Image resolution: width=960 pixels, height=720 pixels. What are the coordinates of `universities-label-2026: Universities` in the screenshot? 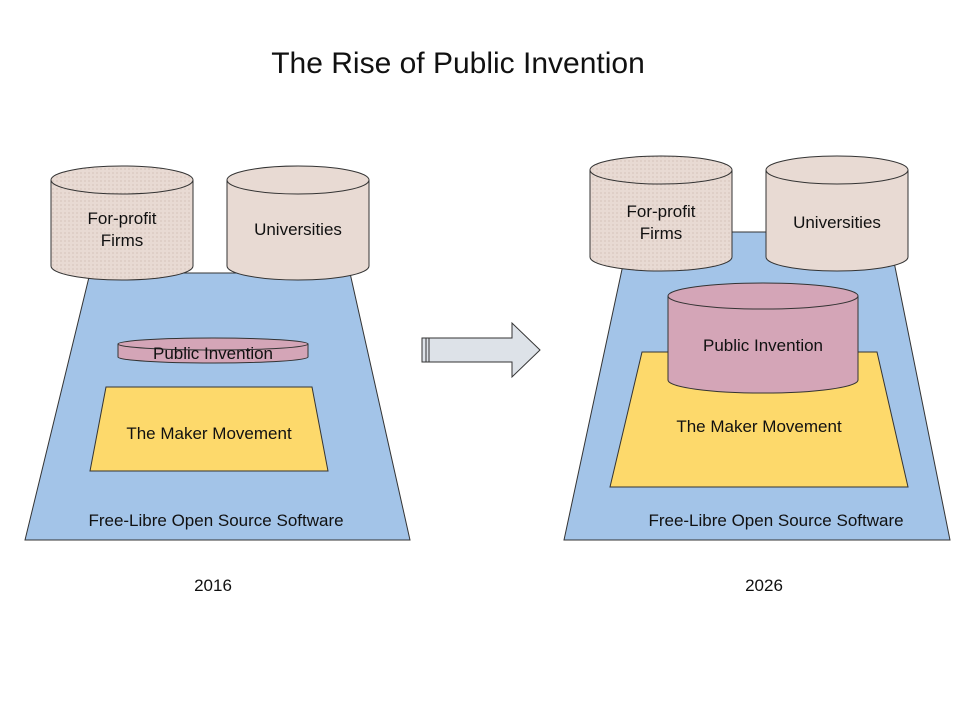 It's located at (837, 222).